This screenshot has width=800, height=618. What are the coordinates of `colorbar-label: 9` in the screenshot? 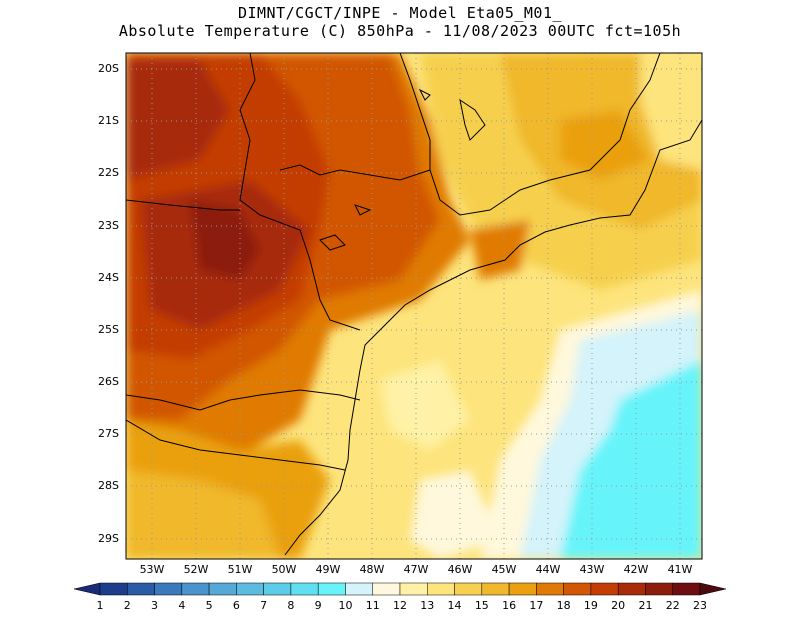 It's located at (318, 605).